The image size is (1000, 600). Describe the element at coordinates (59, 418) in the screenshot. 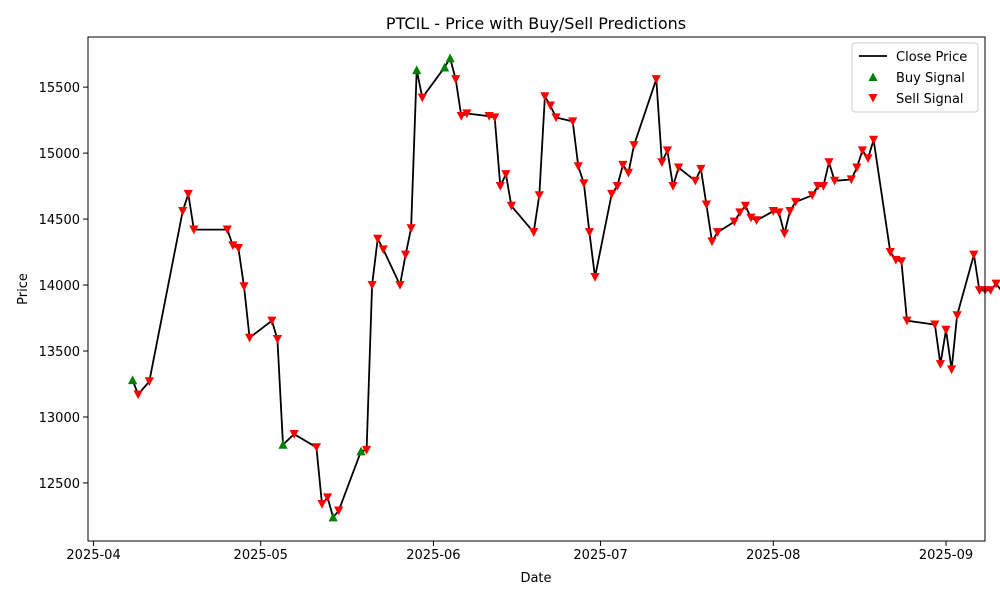

I see `y-tick-label: 13000` at that location.